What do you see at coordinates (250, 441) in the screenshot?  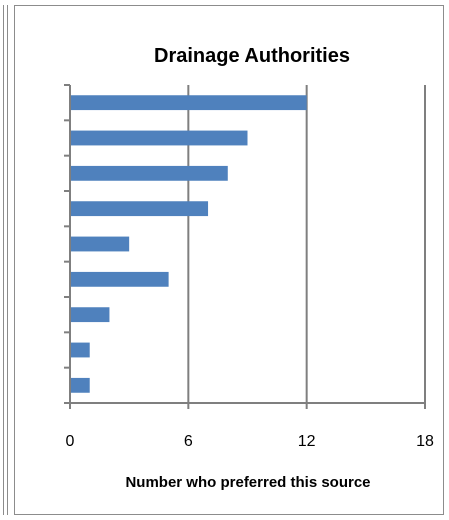 I see `x-tick-labels: 0 6 12 18` at bounding box center [250, 441].